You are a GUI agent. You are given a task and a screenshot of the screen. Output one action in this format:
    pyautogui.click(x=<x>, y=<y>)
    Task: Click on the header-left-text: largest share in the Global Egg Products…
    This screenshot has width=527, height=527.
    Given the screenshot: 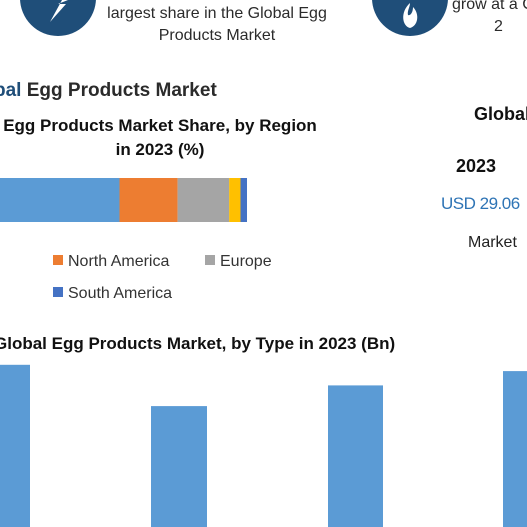 What is the action you would take?
    pyautogui.click(x=217, y=25)
    